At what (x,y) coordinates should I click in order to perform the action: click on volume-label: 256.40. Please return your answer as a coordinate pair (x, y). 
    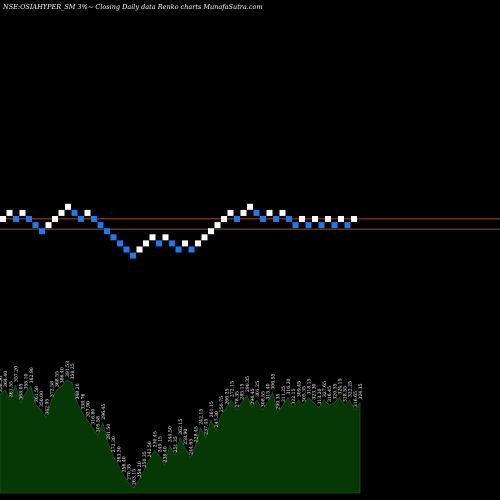
    Looking at the image, I should click on (124, 464).